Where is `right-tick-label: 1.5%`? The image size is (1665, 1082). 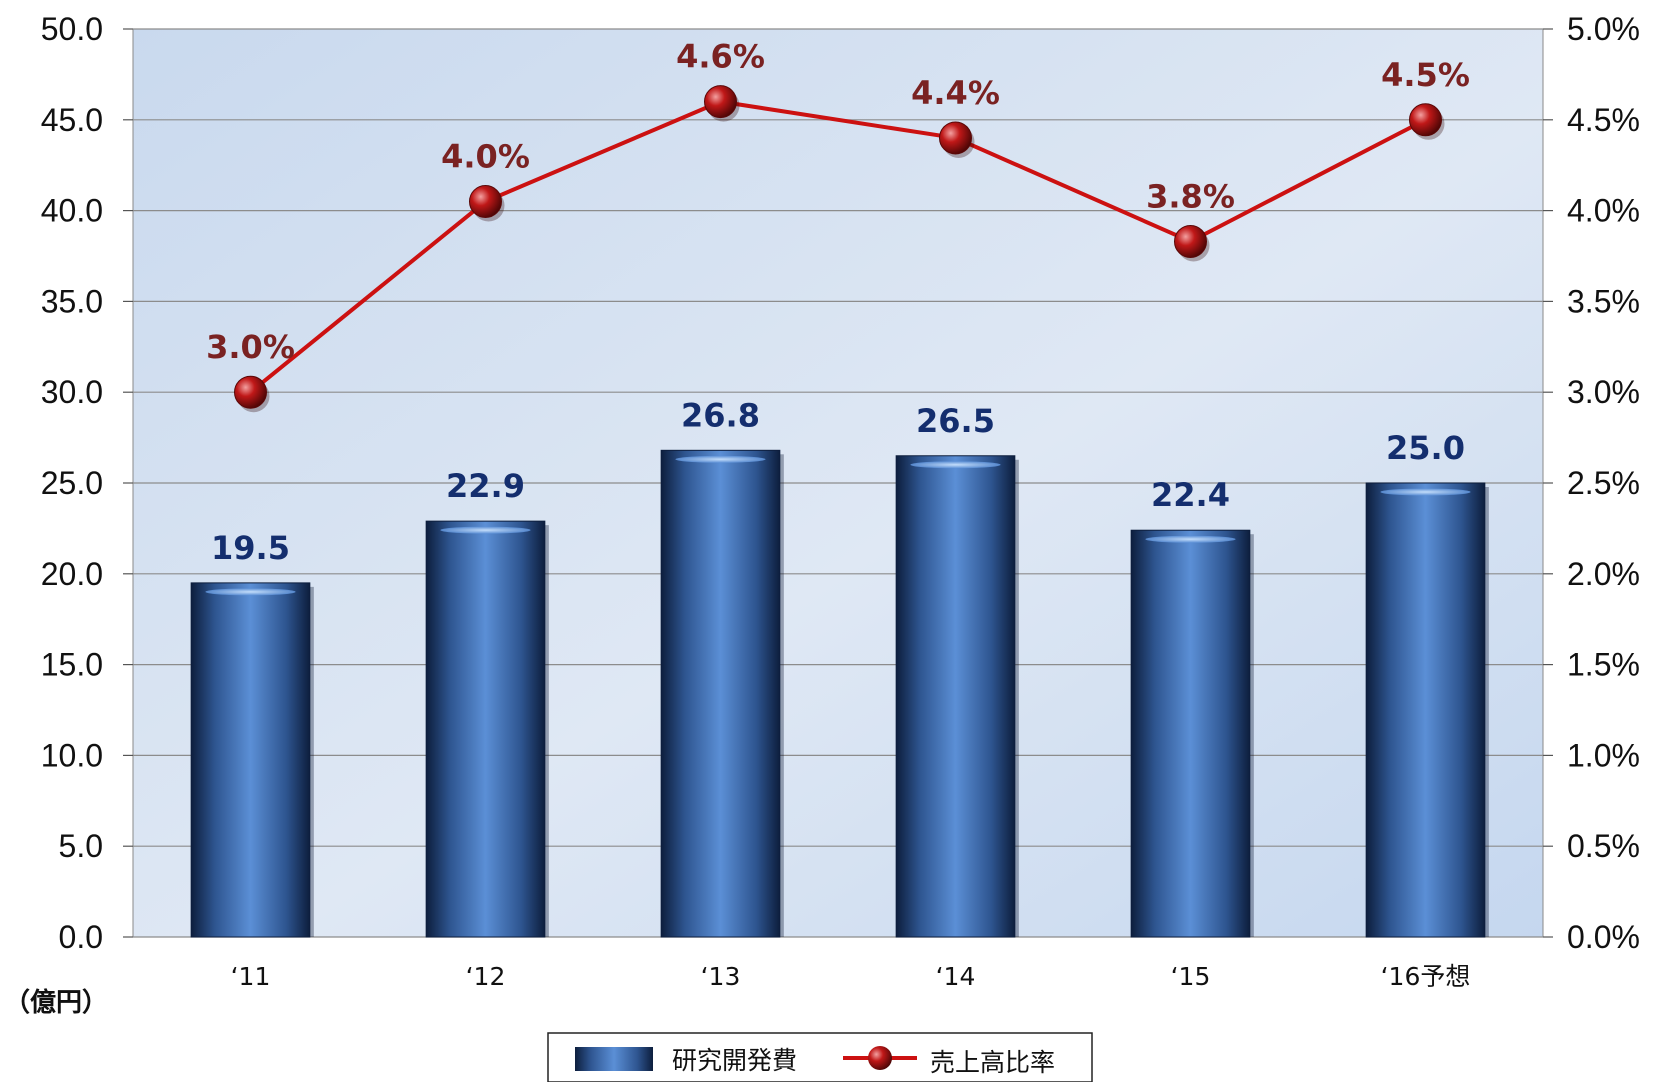
right-tick-label: 1.5% is located at coordinates (1603, 665).